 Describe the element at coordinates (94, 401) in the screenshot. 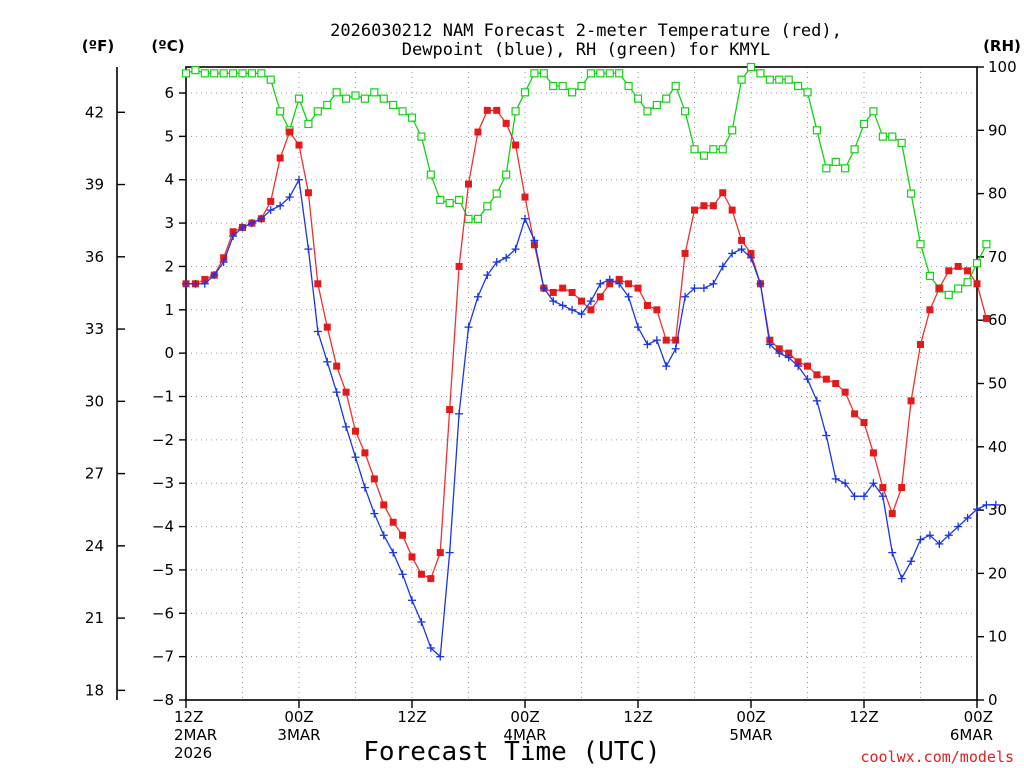

I see `fahrenheit-tick-label: 30` at that location.